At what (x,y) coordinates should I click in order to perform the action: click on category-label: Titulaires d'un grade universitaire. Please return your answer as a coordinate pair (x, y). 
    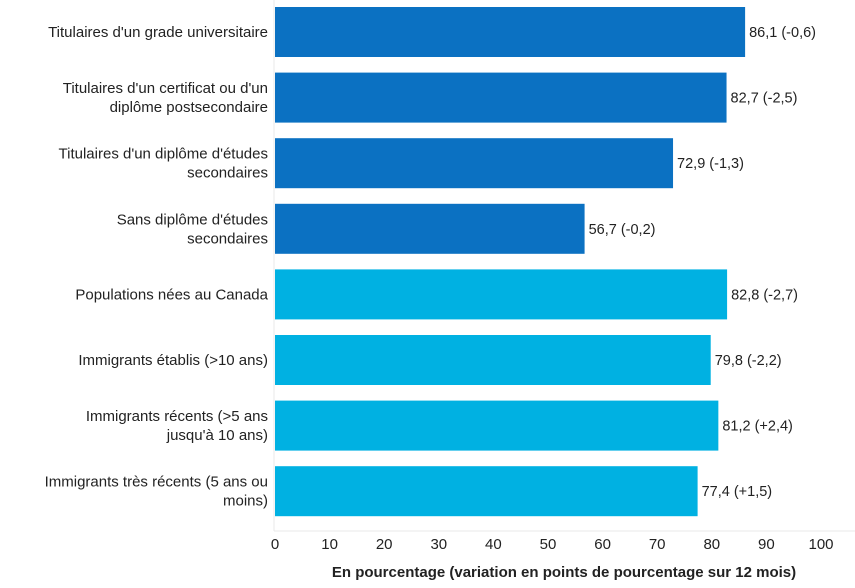
    Looking at the image, I should click on (158, 32).